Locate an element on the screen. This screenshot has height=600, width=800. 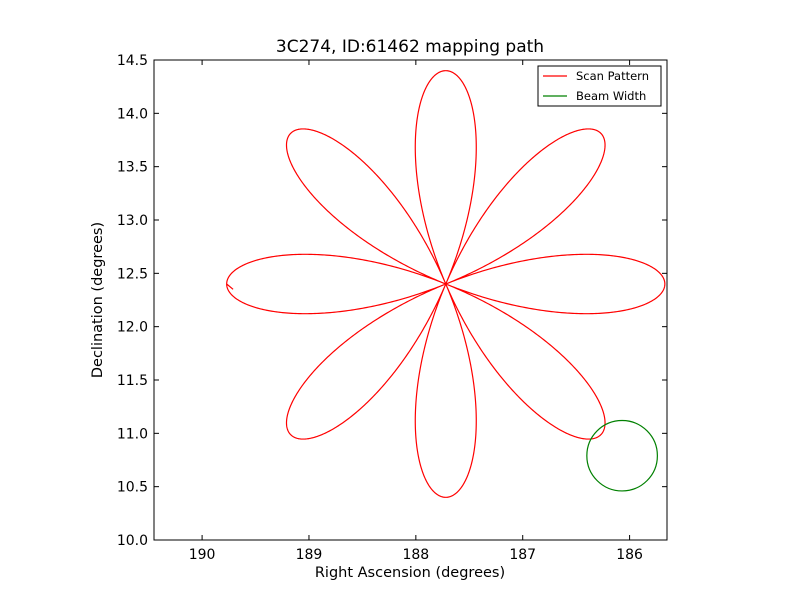
beam-width-circle is located at coordinates (622, 455).